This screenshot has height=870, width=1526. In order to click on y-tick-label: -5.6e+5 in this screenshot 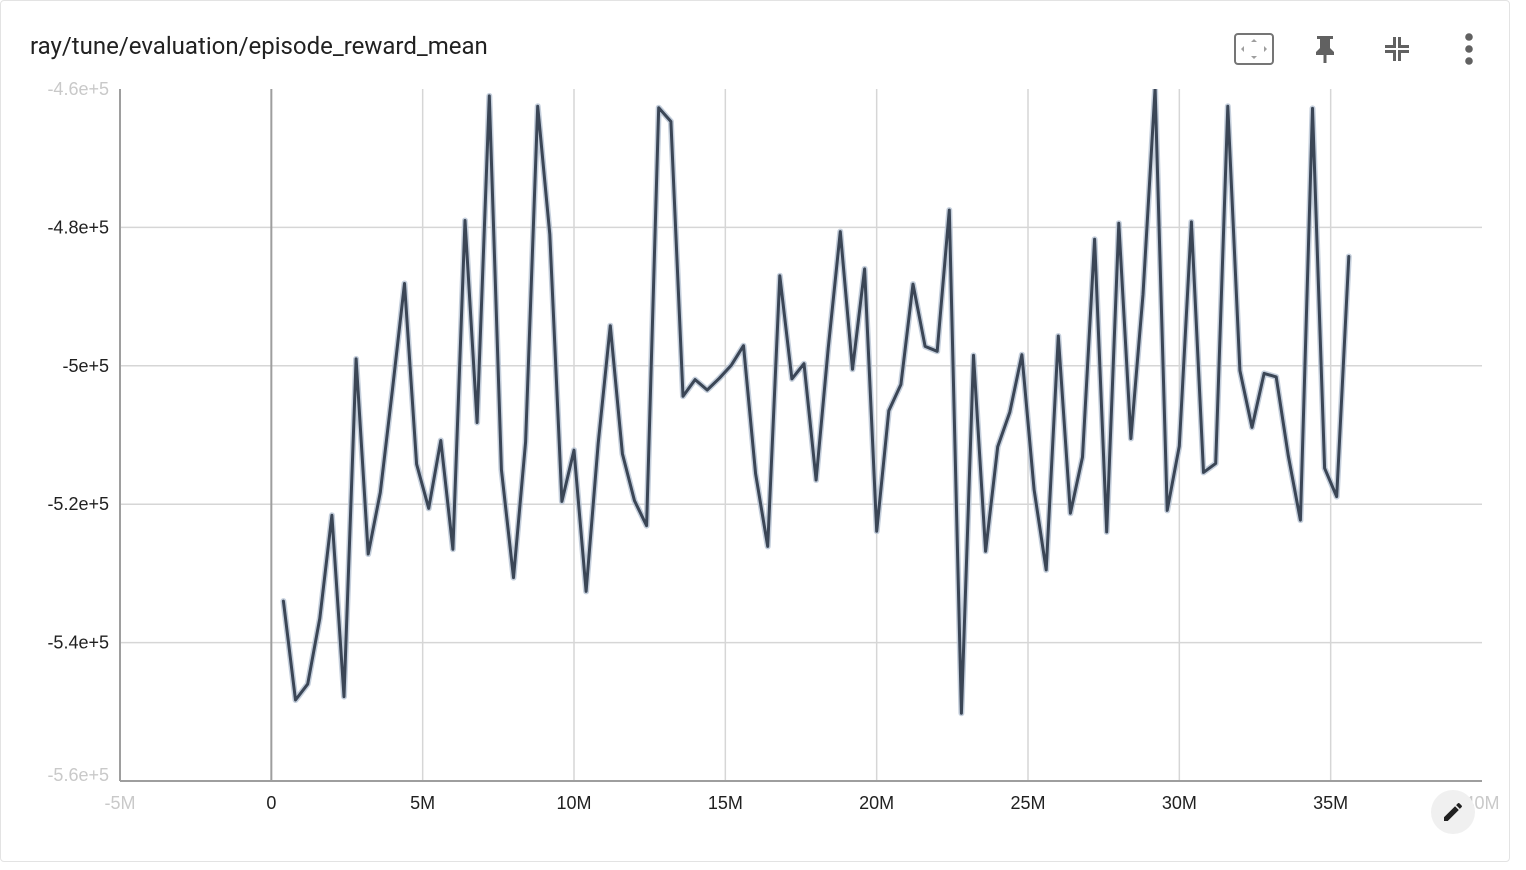, I will do `click(78, 775)`.